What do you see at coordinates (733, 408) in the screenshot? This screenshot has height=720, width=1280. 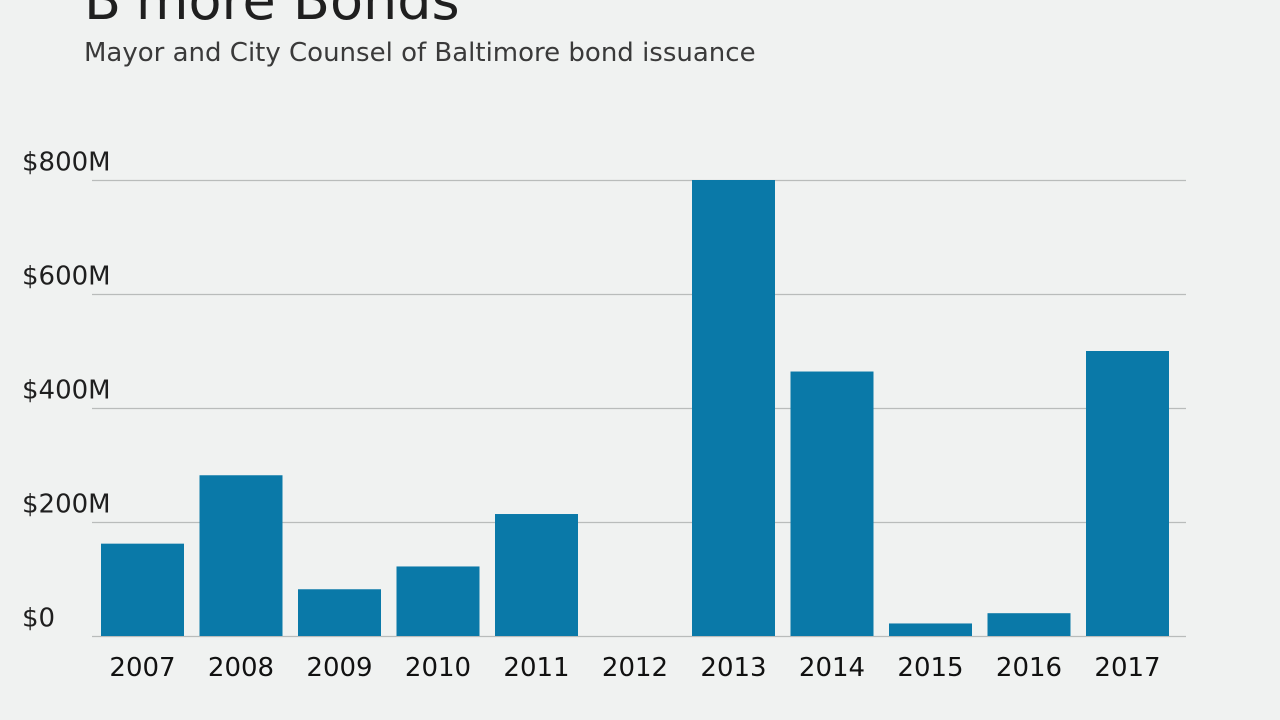 I see `bar-2013` at bounding box center [733, 408].